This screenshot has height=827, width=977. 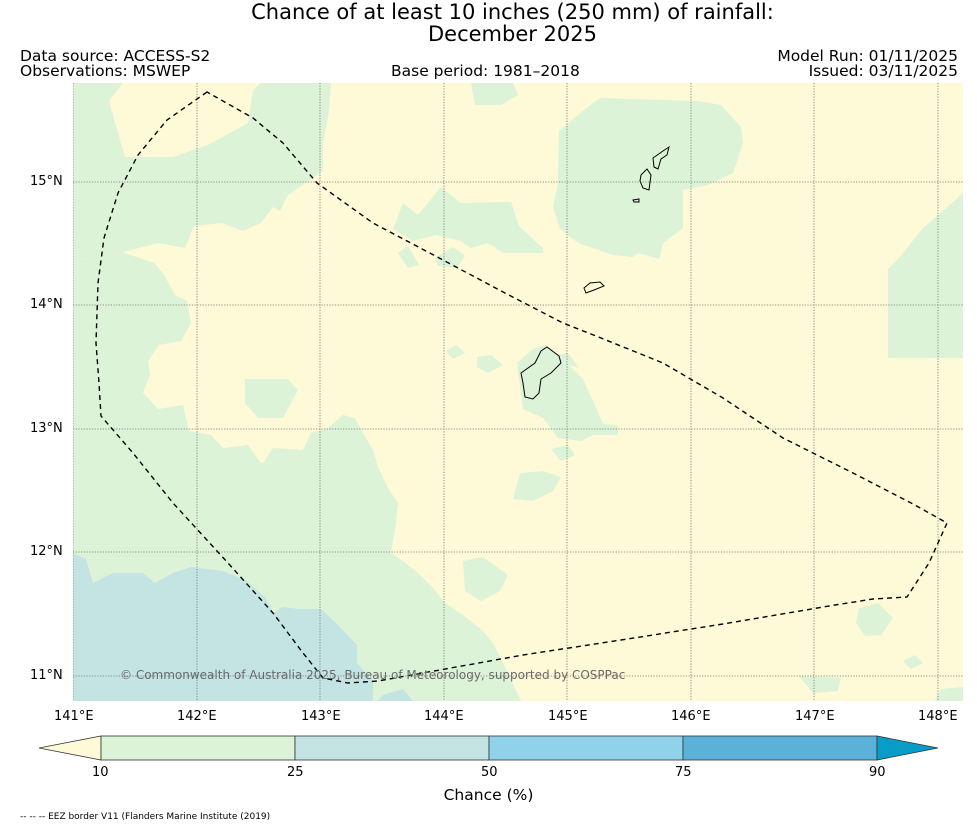 What do you see at coordinates (568, 716) in the screenshot?
I see `x-tick-145: 145°E` at bounding box center [568, 716].